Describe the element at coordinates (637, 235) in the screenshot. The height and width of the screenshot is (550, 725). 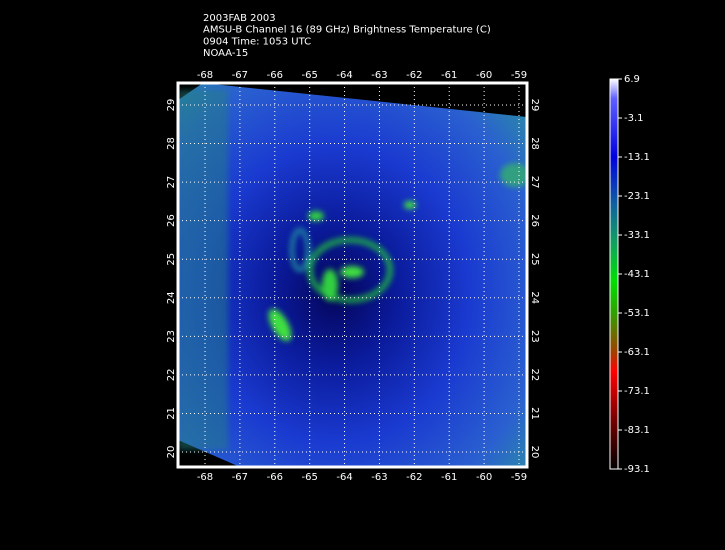
I see `colorbar-label: -33.1` at that location.